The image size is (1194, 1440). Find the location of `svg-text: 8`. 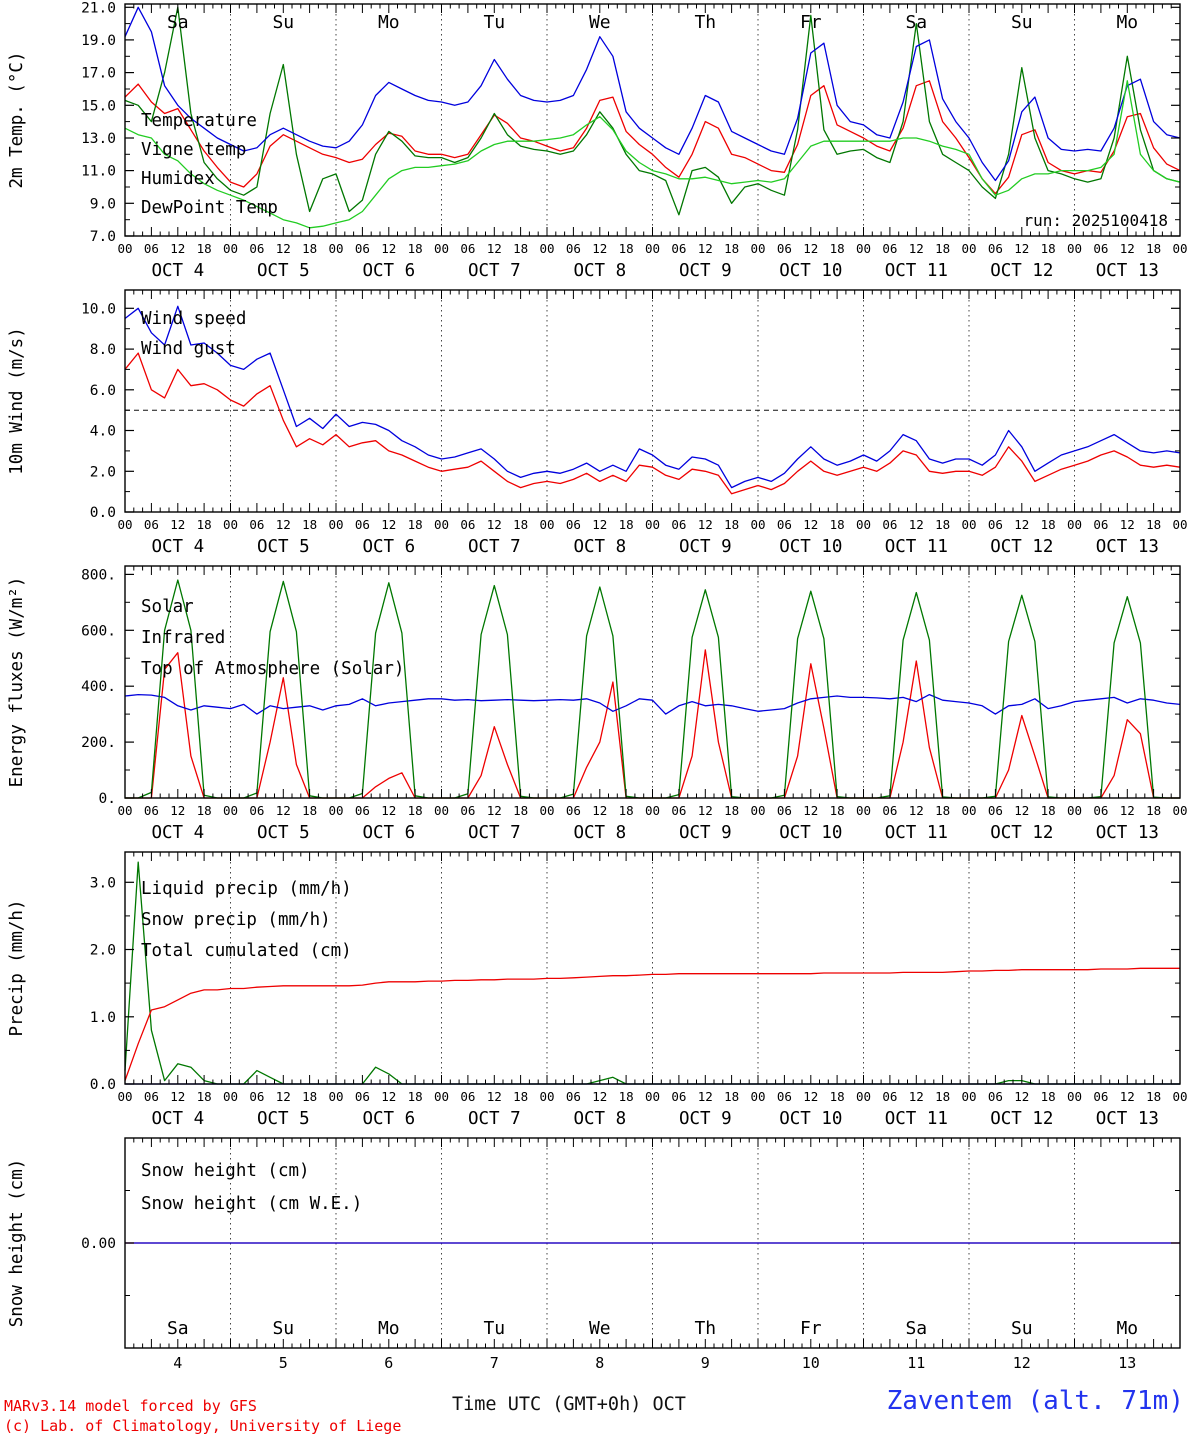

svg-text: 8 is located at coordinates (599, 1363).